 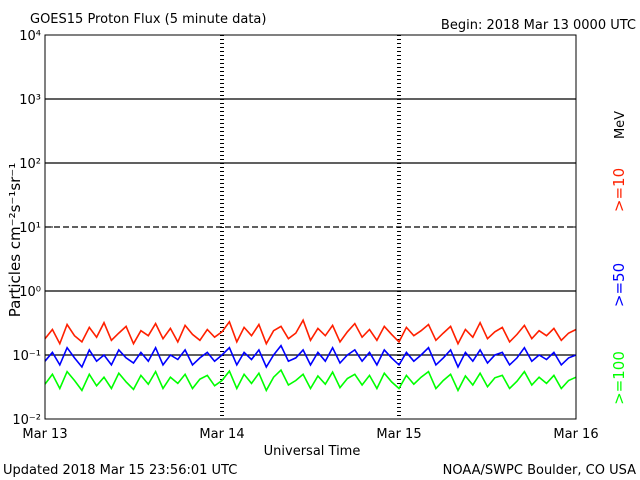 I want to click on x-tick-label: Mar 14, so click(x=221, y=434).